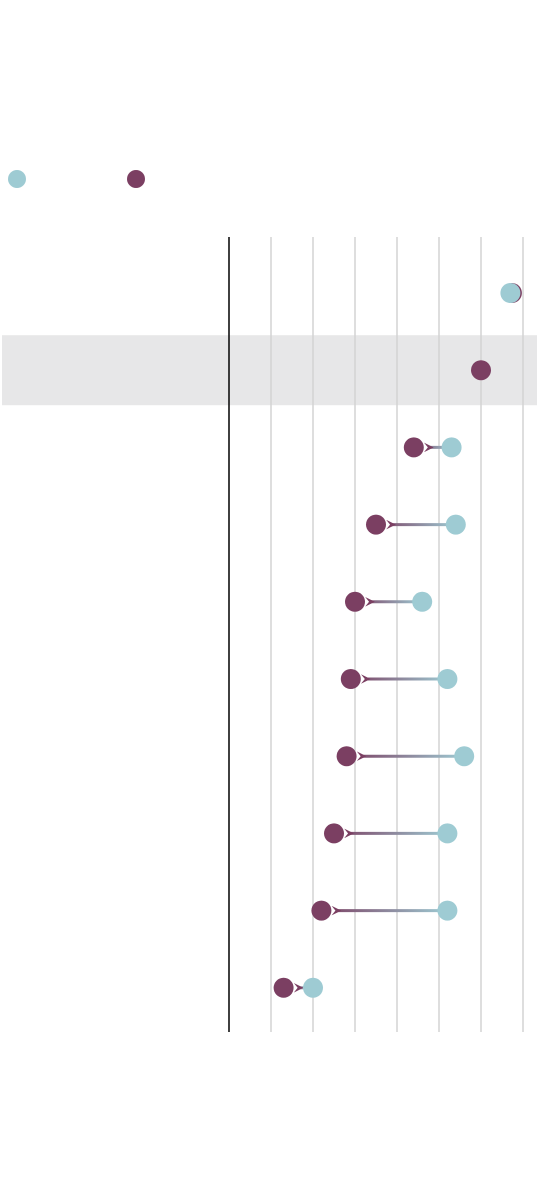  What do you see at coordinates (17, 179) in the screenshot?
I see `legend-before-dot` at bounding box center [17, 179].